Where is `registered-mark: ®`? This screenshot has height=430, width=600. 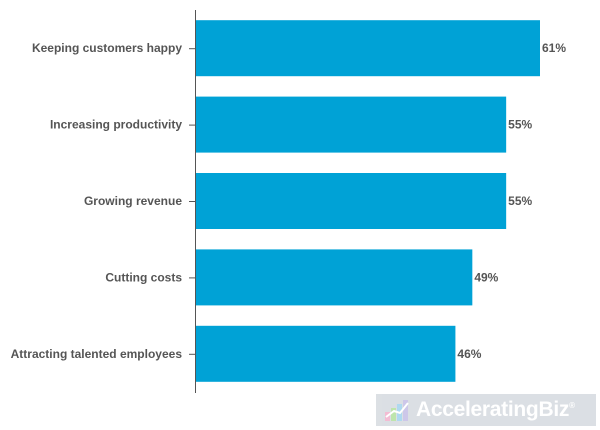
registered-mark: ® is located at coordinates (572, 405).